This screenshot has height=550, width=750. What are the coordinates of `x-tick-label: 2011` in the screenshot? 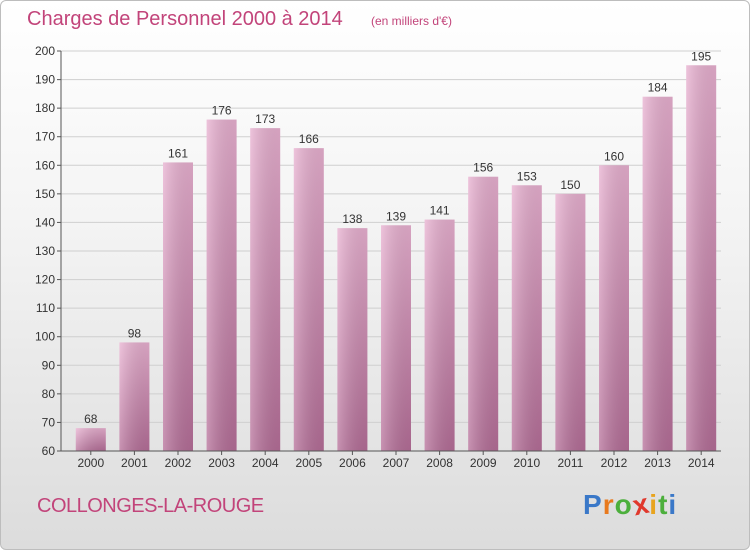 It's located at (570, 463).